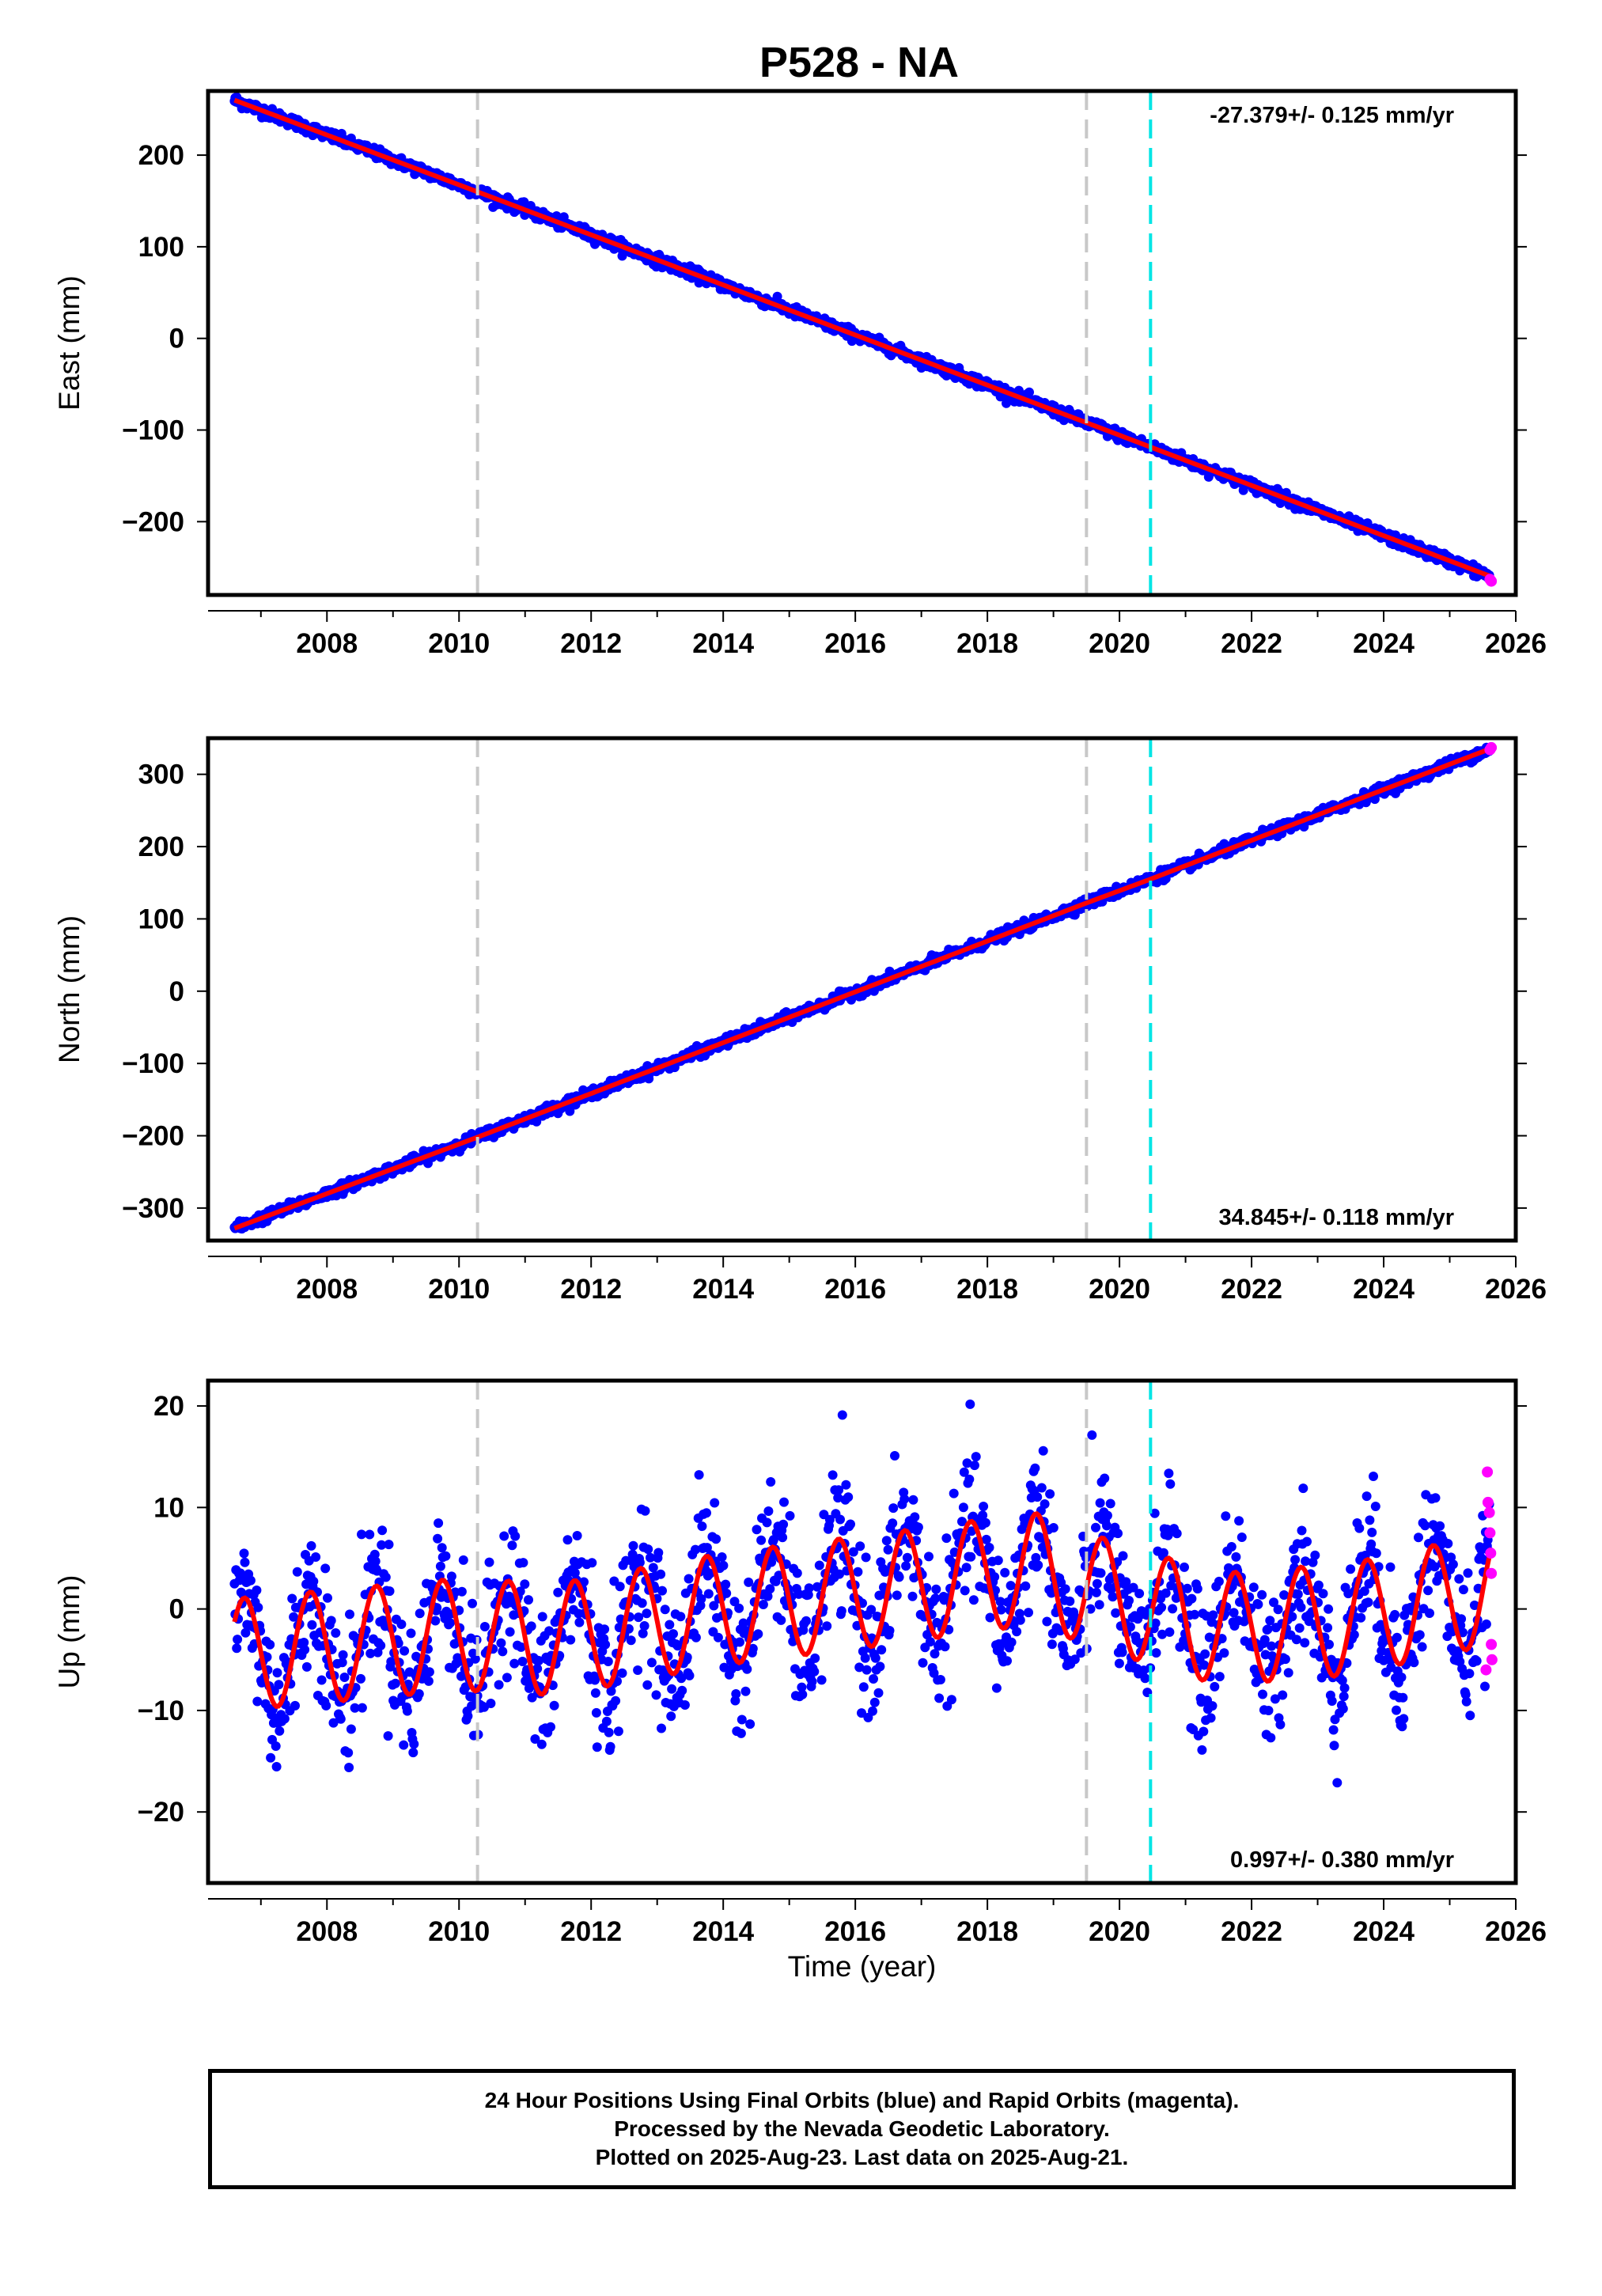  I want to click on x-tick-label: 2012, so click(591, 644).